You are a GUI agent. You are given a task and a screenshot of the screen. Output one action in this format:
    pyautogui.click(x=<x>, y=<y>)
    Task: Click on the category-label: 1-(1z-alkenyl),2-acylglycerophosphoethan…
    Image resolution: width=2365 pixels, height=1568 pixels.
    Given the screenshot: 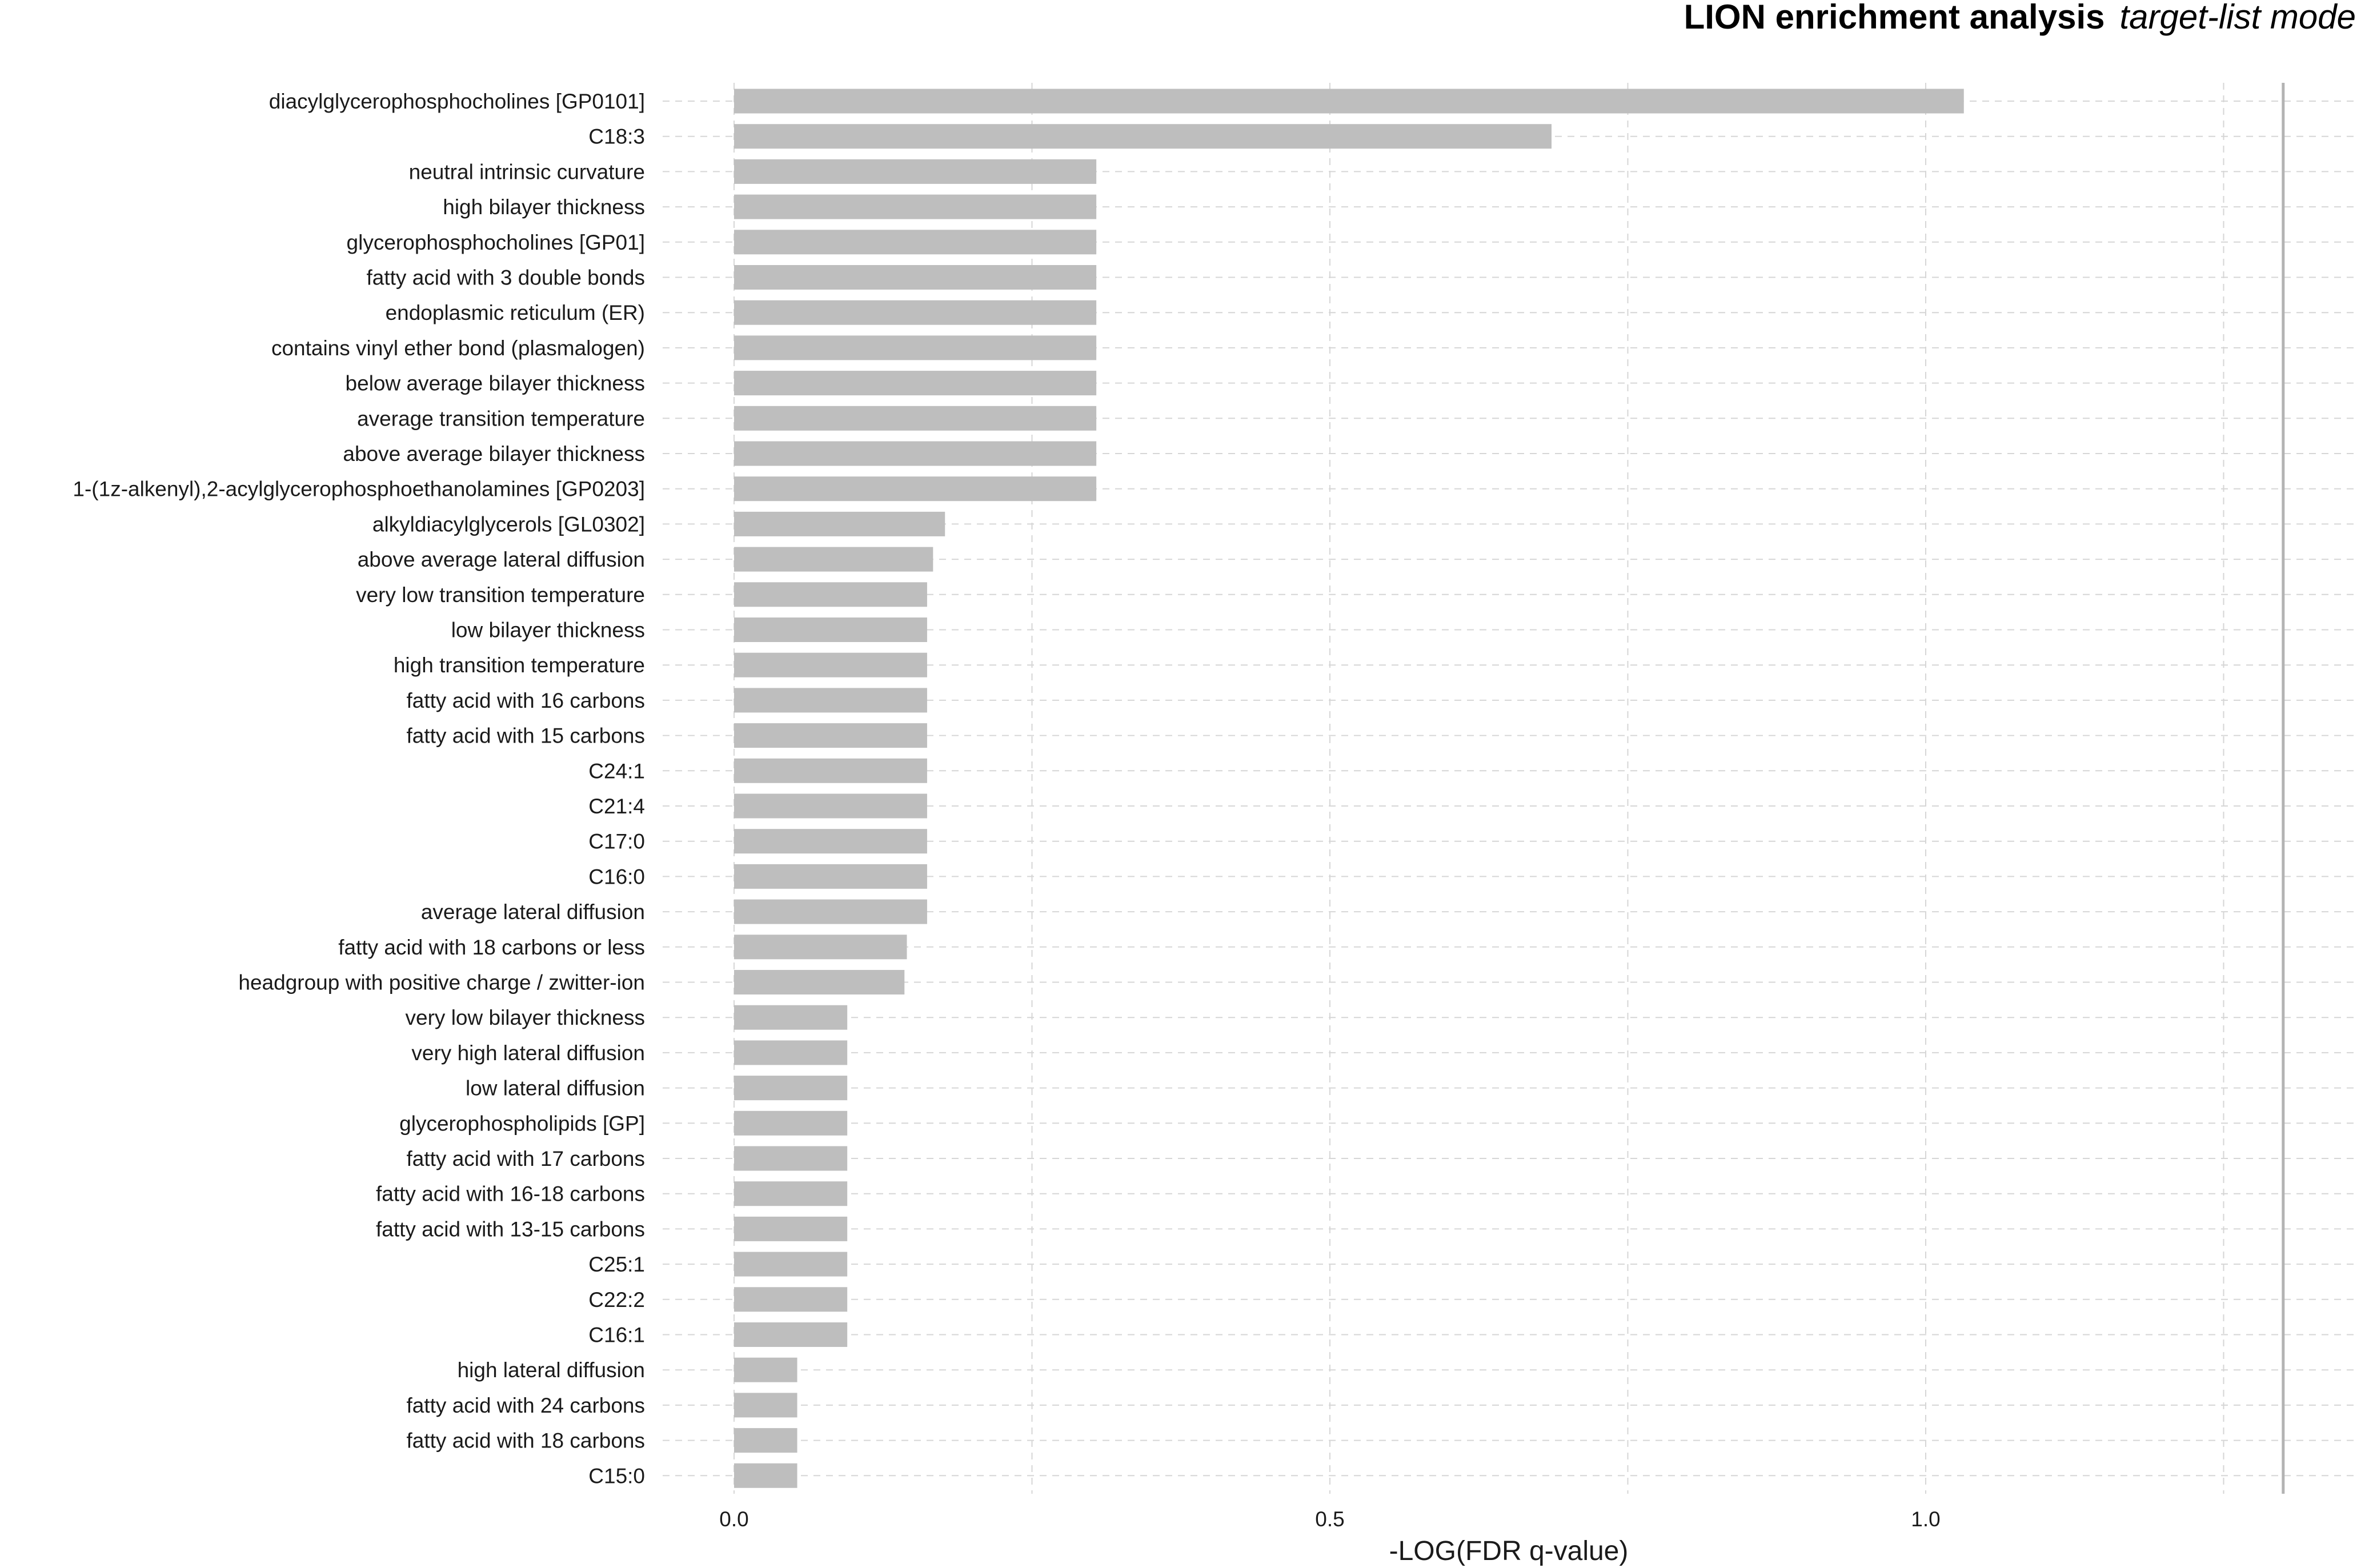 What is the action you would take?
    pyautogui.click(x=359, y=490)
    